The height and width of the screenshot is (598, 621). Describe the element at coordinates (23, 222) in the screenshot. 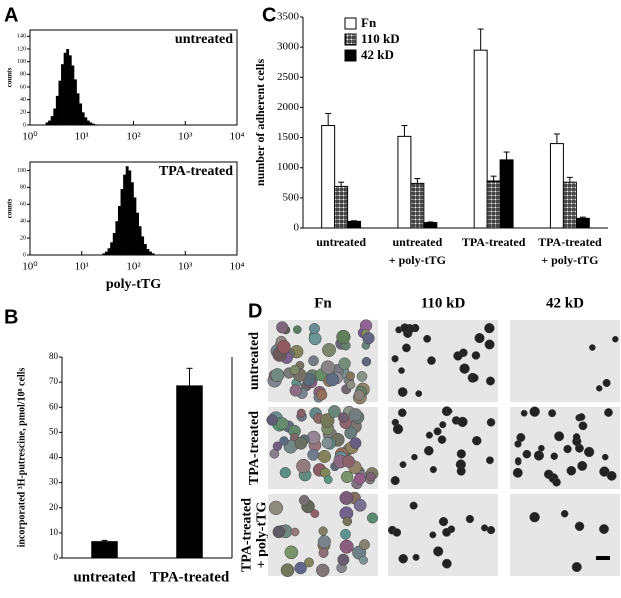

I see `y-tick-label: 40` at that location.